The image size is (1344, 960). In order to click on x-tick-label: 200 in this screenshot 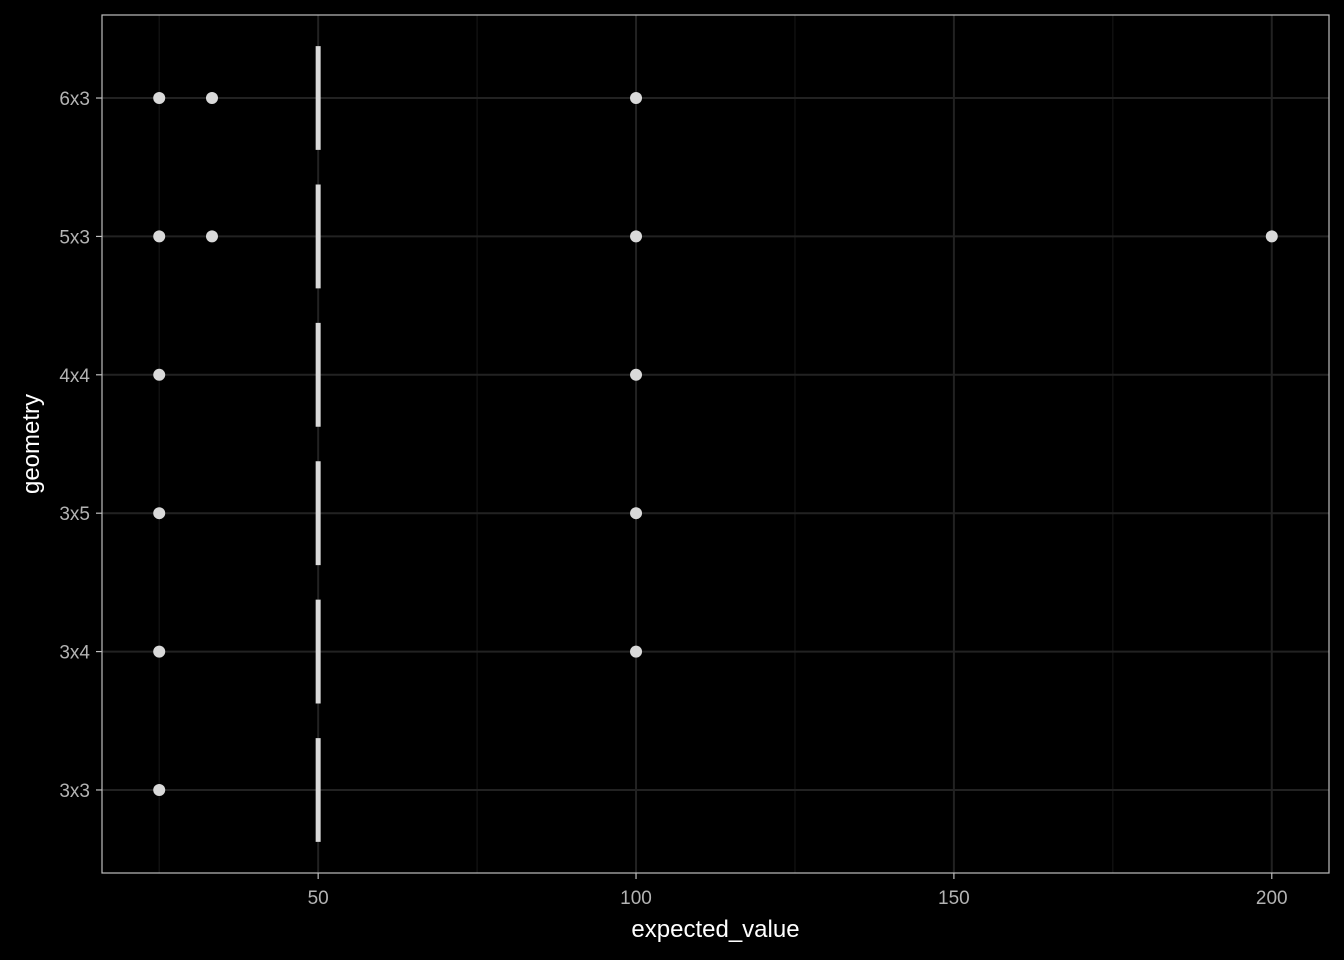, I will do `click(1272, 898)`.